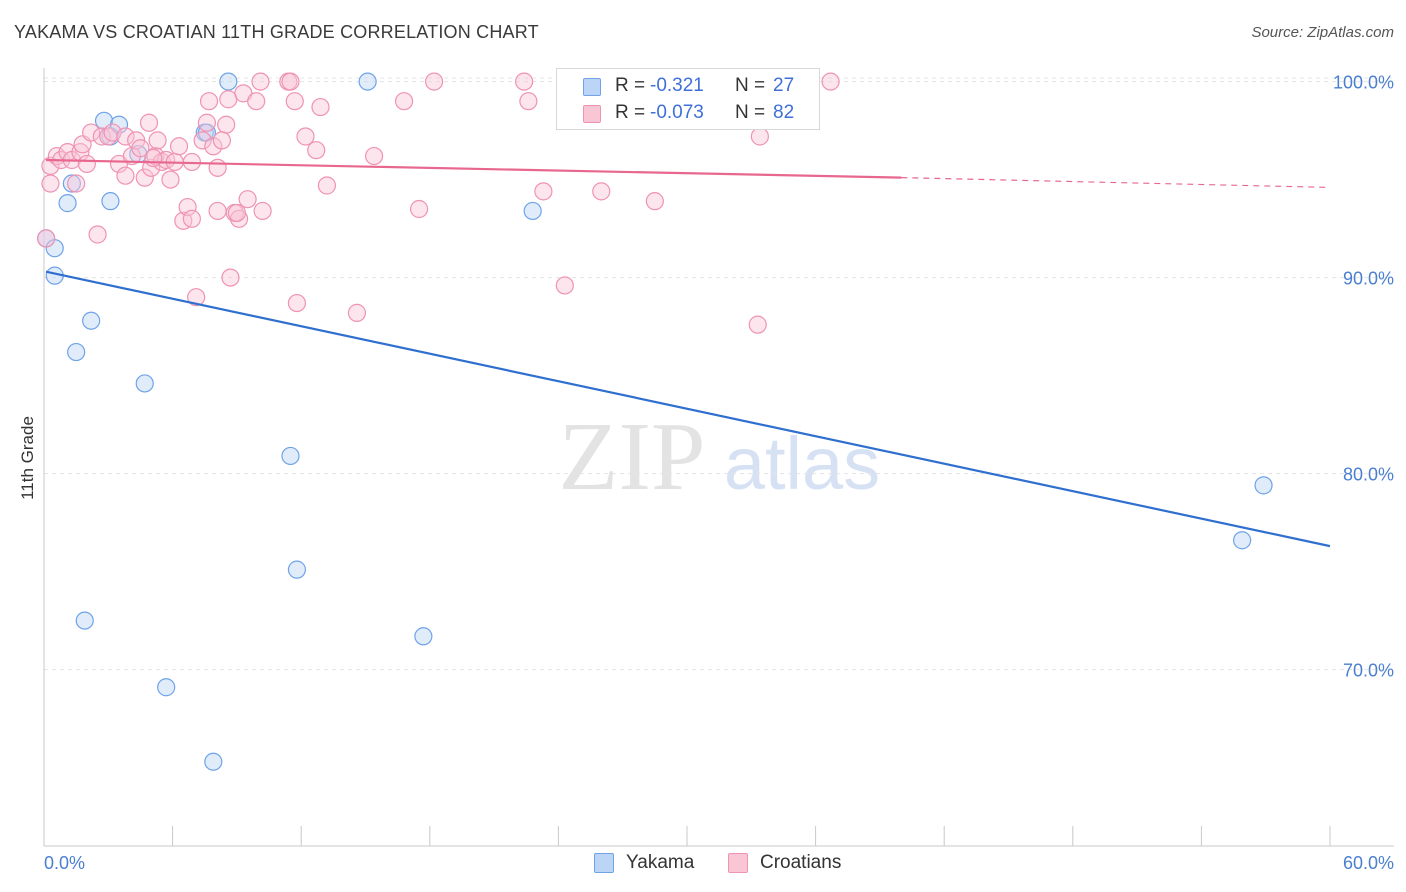 The image size is (1406, 892). I want to click on legend-label-yakama: Yakama, so click(660, 862).